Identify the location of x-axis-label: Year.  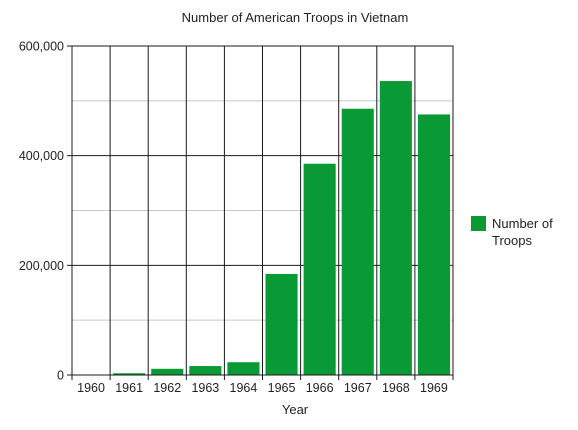
(295, 409).